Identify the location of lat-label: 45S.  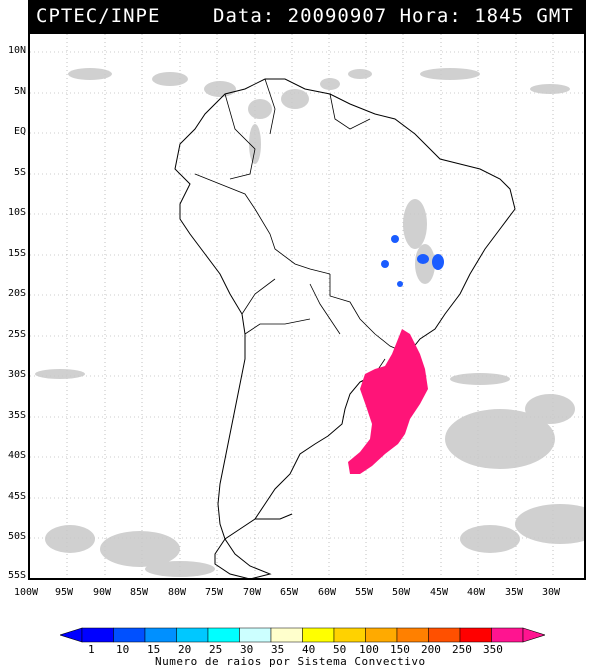
(16, 496).